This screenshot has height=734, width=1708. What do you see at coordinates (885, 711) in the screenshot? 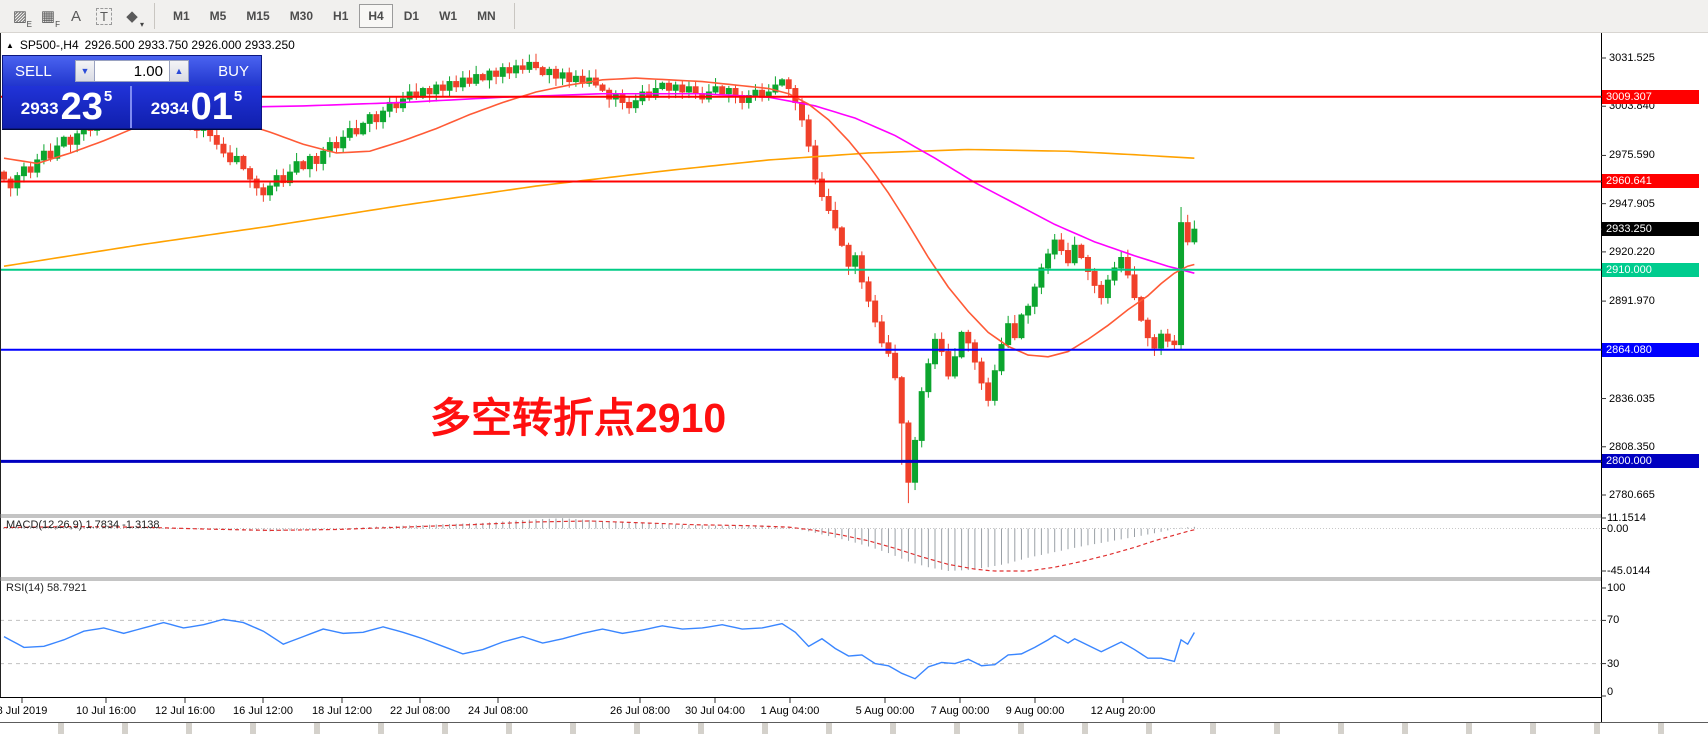
I see `time-axis-label: 5 Aug 00:00` at bounding box center [885, 711].